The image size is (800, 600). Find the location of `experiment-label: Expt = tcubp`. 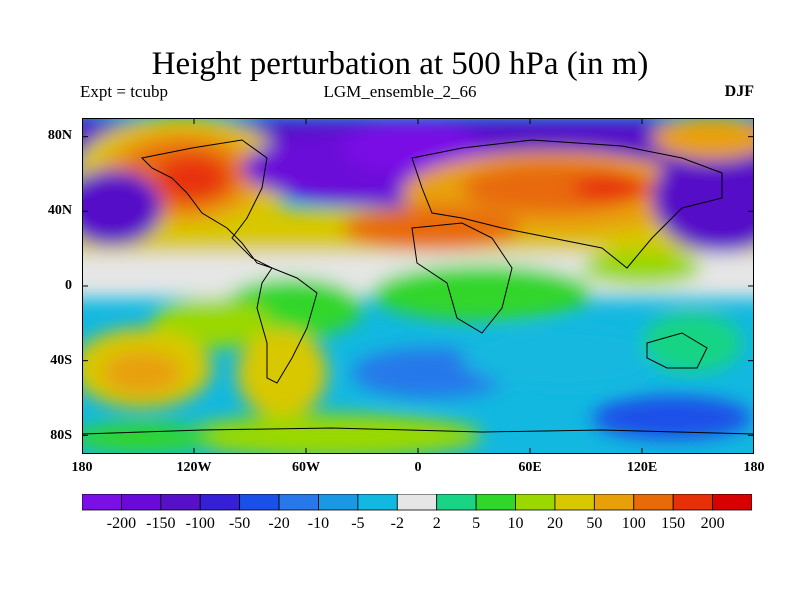

experiment-label: Expt = tcubp is located at coordinates (124, 91).